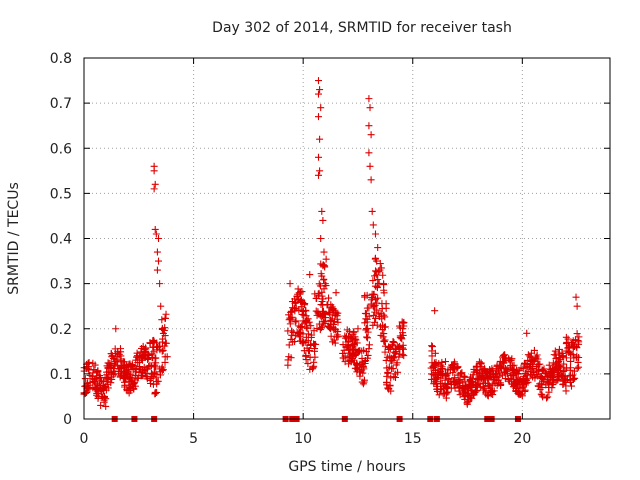 The height and width of the screenshot is (480, 640). Describe the element at coordinates (413, 439) in the screenshot. I see `x-tick-label: 15` at that location.